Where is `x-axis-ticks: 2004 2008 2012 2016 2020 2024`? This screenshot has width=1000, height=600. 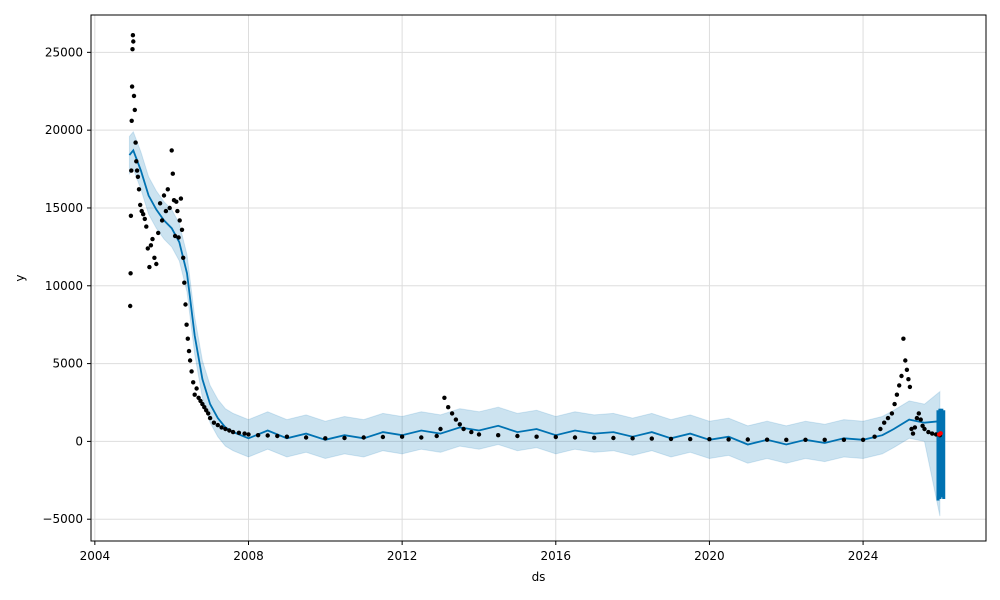
x-axis-ticks: 2004 2008 2012 2016 2020 2024 is located at coordinates (479, 552).